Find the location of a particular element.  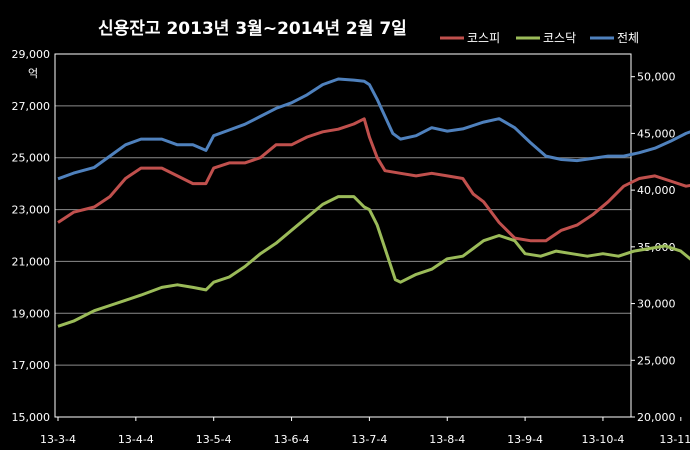

x-tick-label: 13-11-4 is located at coordinates (674, 439).